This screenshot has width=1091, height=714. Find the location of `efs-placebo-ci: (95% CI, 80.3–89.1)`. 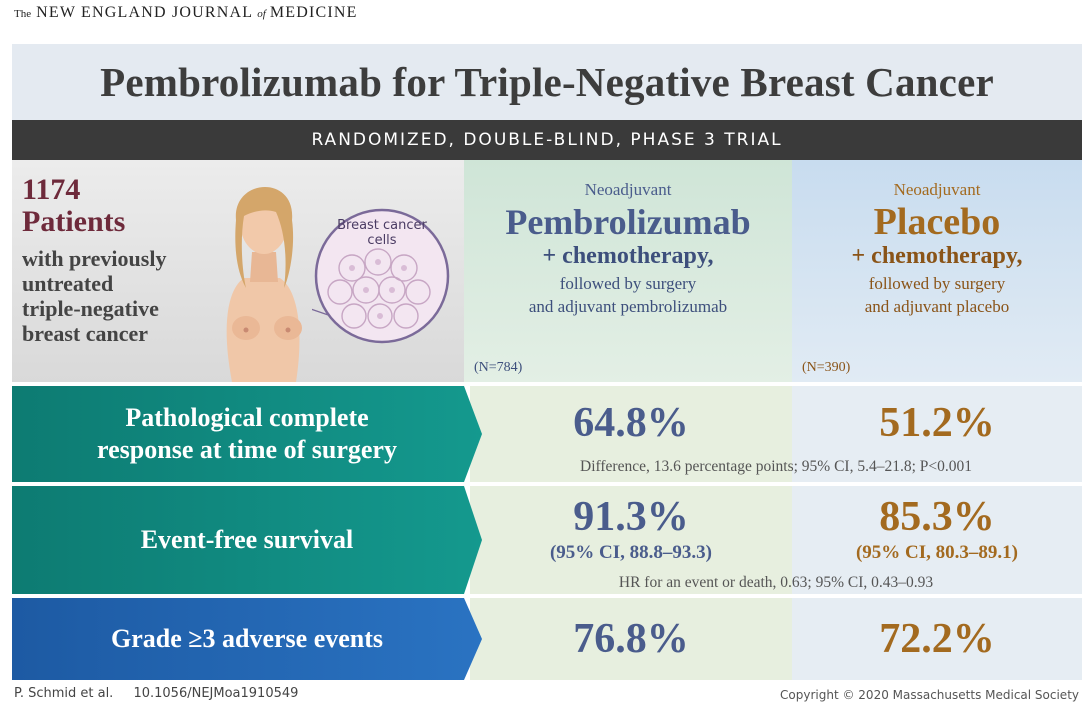

efs-placebo-ci: (95% CI, 80.3–89.1) is located at coordinates (937, 552).